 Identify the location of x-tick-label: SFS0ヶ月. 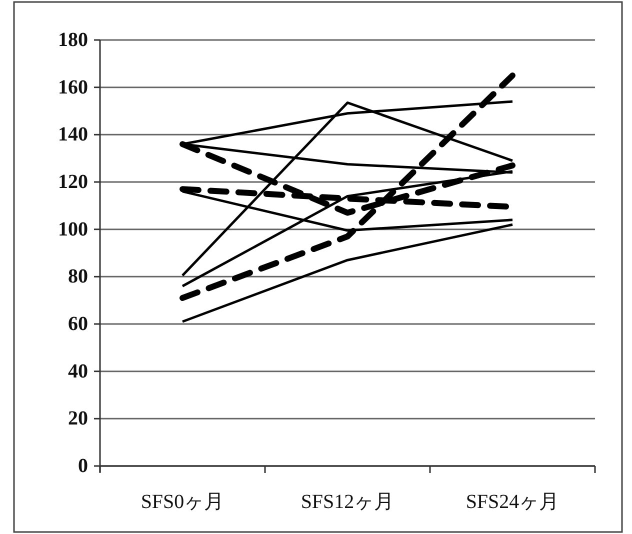
(182, 502).